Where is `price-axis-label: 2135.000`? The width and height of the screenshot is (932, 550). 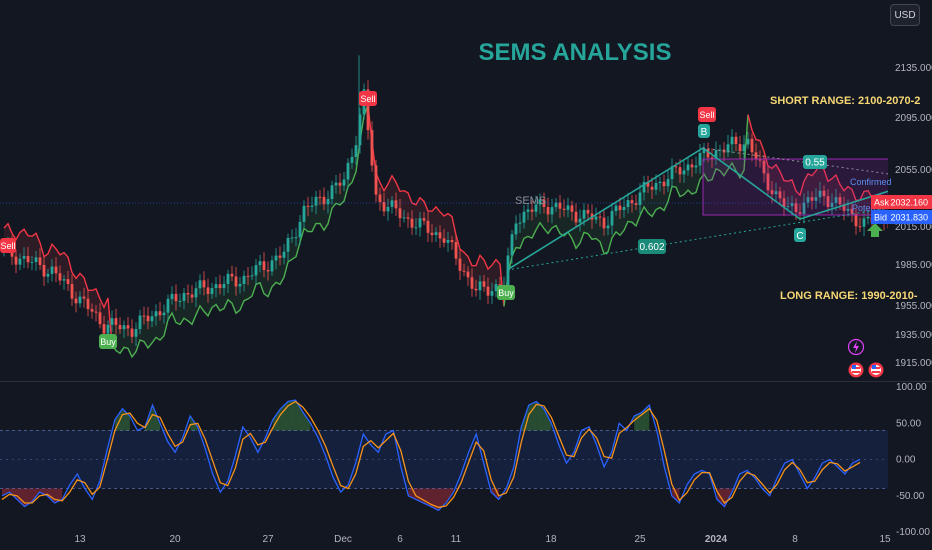
price-axis-label: 2135.000 is located at coordinates (913, 68).